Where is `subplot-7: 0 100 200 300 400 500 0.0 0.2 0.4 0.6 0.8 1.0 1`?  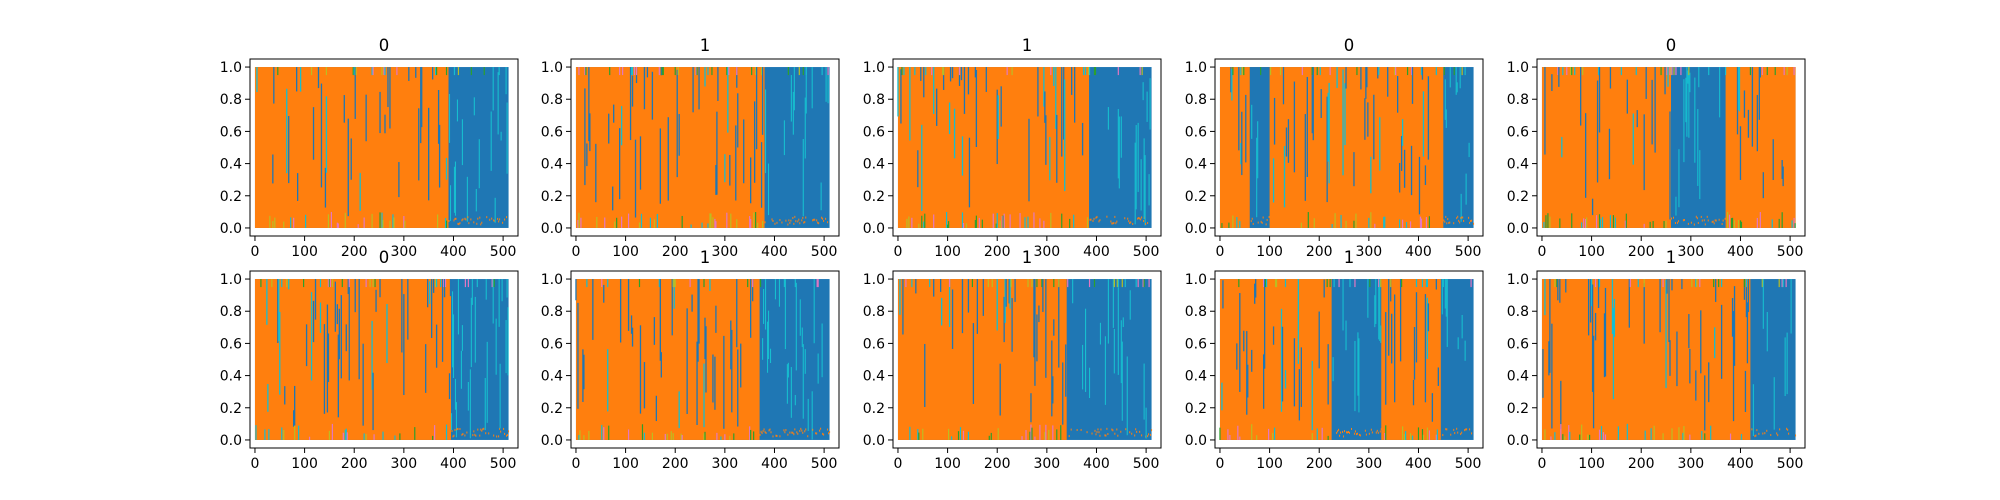
subplot-7: 0 100 200 300 400 500 0.0 0.2 0.4 0.6 0.8 1.0 1 is located at coordinates (1012, 360).